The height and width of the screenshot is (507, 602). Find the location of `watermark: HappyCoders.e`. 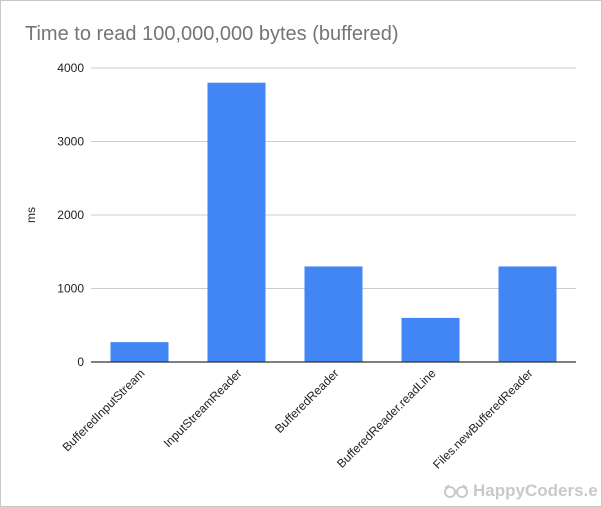

watermark: HappyCoders.e is located at coordinates (522, 491).